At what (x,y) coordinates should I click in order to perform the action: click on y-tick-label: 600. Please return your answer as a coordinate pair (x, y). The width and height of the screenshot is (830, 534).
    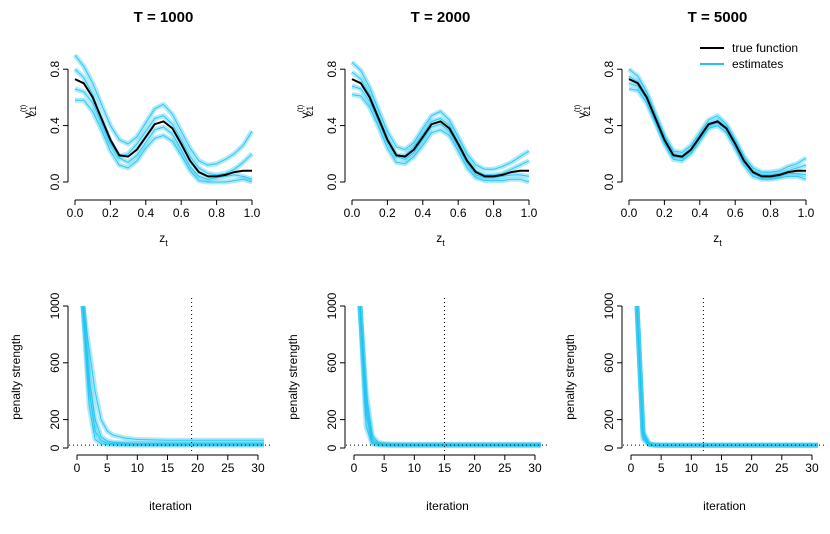
    Looking at the image, I should click on (55, 362).